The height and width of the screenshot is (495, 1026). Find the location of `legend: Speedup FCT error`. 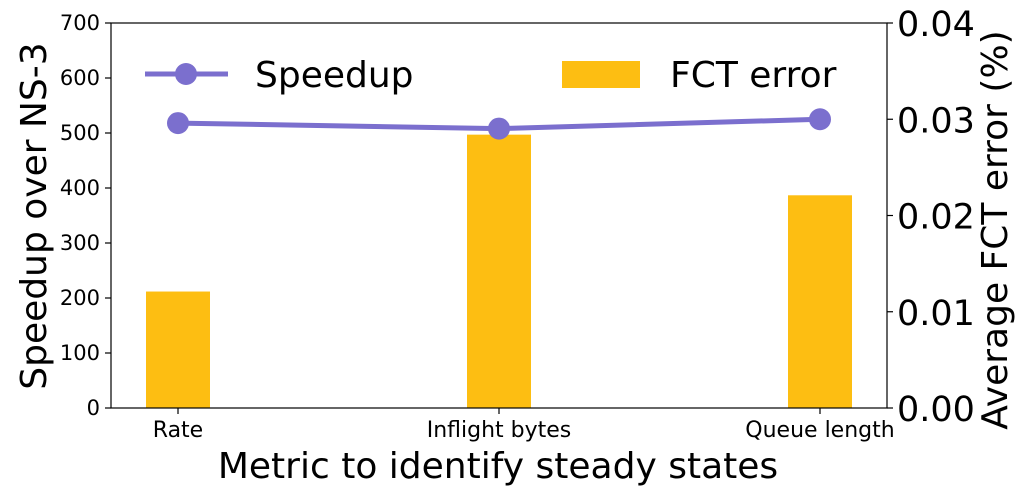

legend: Speedup FCT error is located at coordinates (491, 75).